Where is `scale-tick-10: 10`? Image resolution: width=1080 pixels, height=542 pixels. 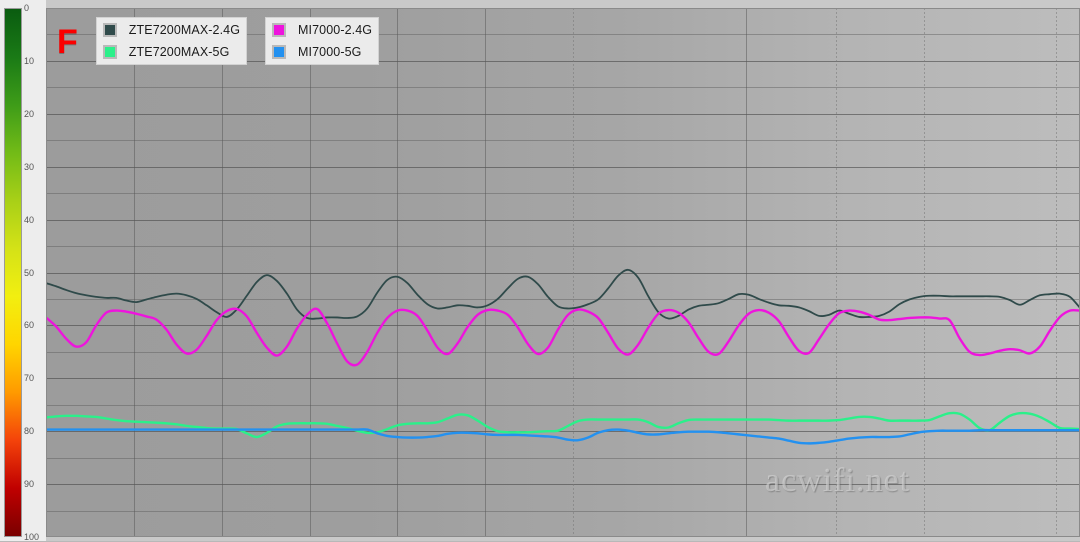
scale-tick-10: 10 is located at coordinates (29, 60).